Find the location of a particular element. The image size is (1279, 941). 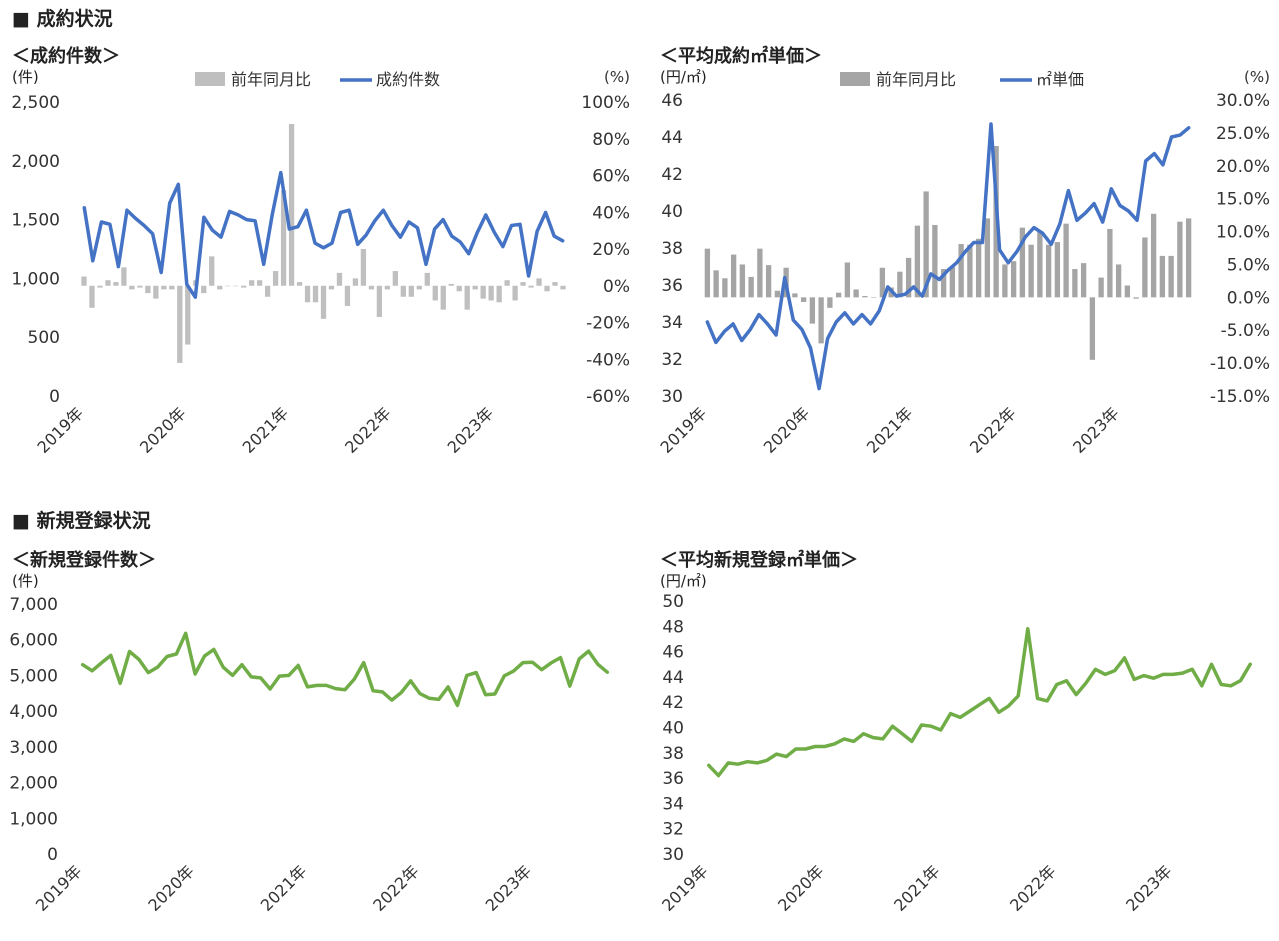

y2-tick-label: -10.0% is located at coordinates (1240, 364).